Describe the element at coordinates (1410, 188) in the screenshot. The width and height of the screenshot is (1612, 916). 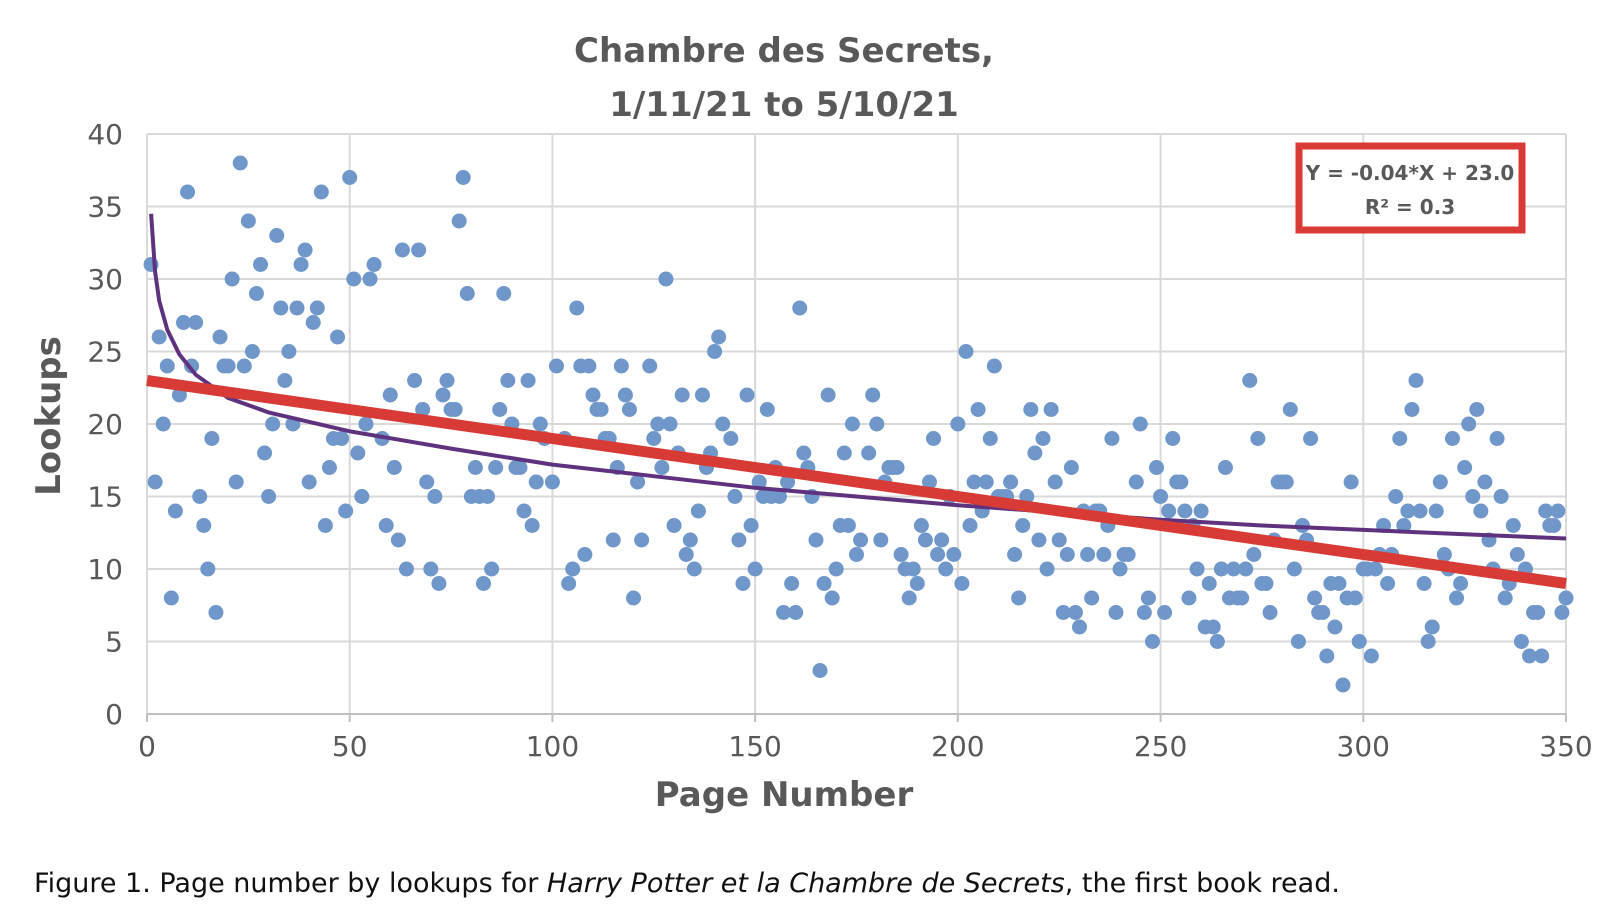
I see `equation-box` at that location.